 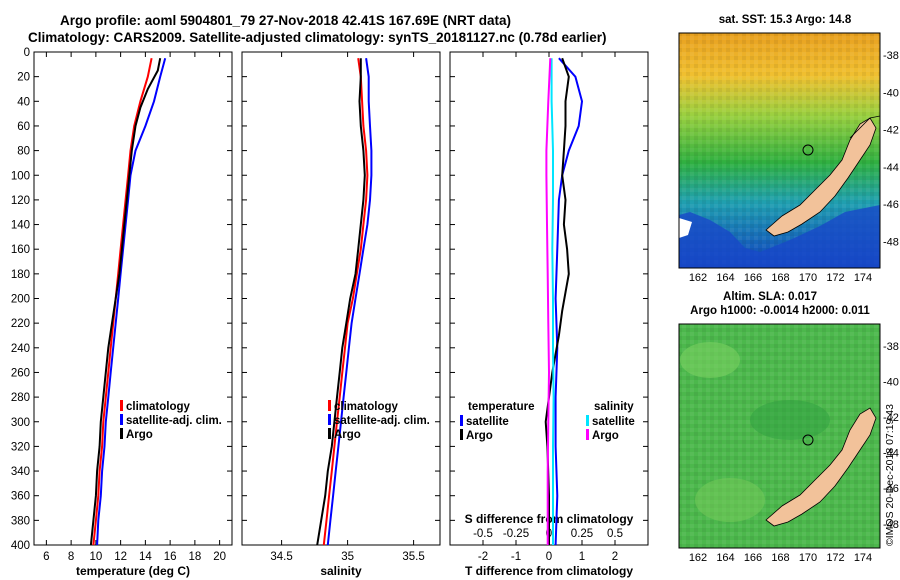 What do you see at coordinates (194, 557) in the screenshot?
I see `x-tick-label: 18` at bounding box center [194, 557].